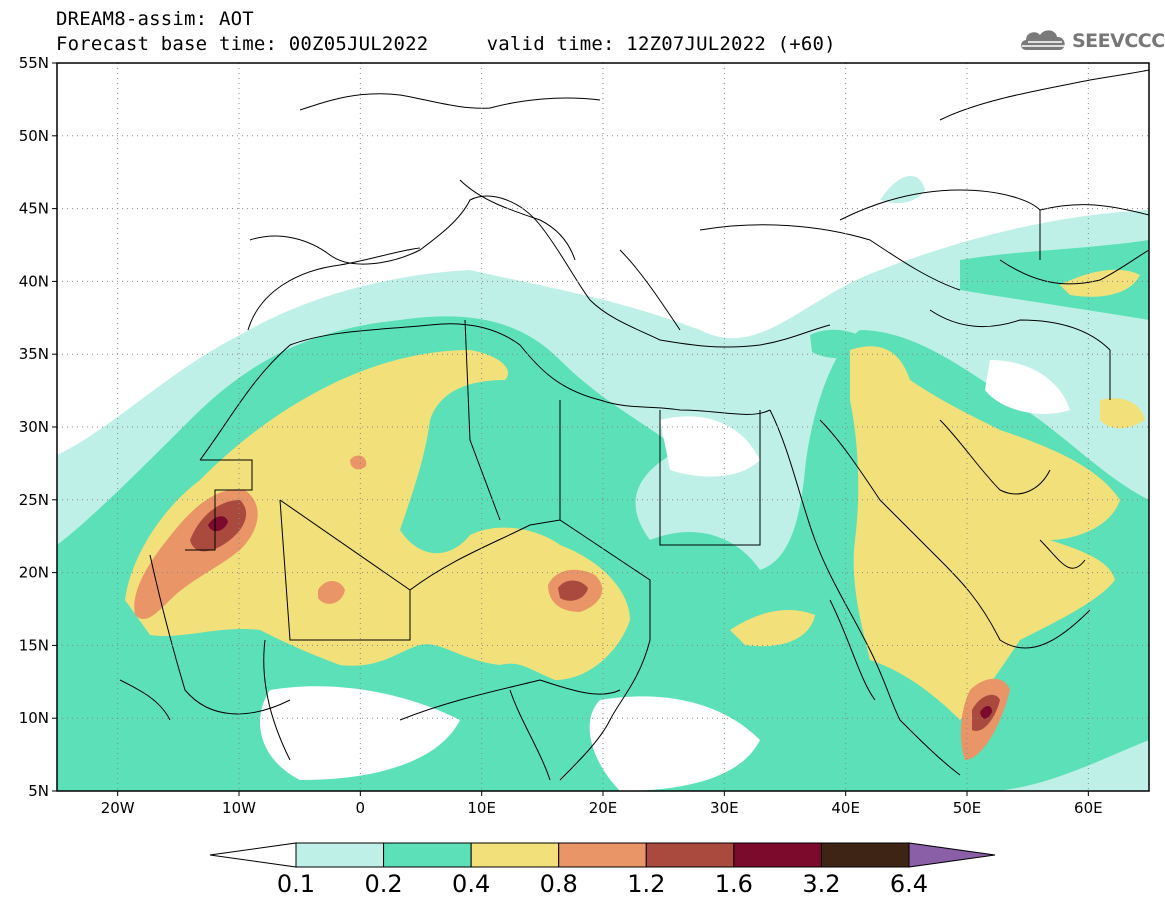 The height and width of the screenshot is (905, 1165). I want to click on lat-tick-label: 55N, so click(34, 63).